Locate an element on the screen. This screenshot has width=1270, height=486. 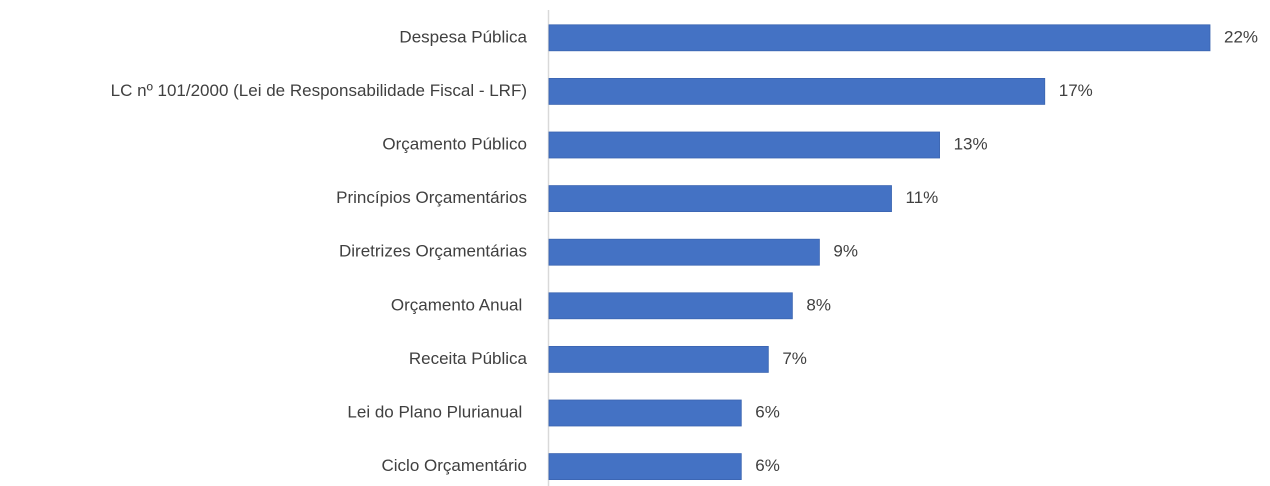
value-label: 22% is located at coordinates (1241, 36).